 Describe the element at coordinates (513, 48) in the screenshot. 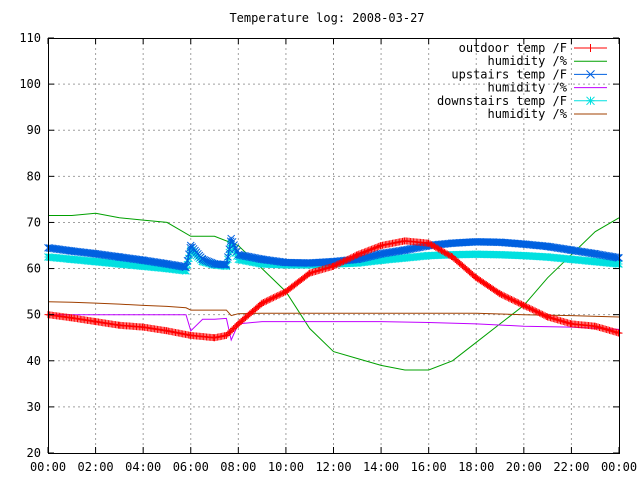

I see `legend-label: outdoor temp /F` at that location.